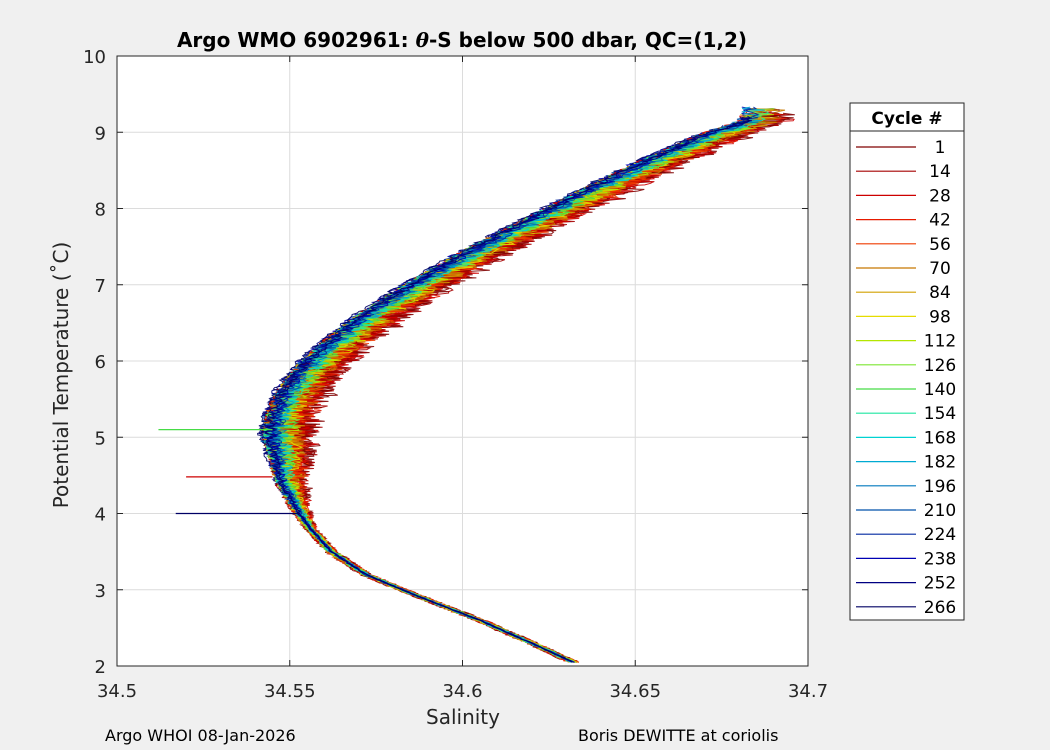 The image size is (1050, 750). What do you see at coordinates (940, 148) in the screenshot?
I see `legend-label: 1` at bounding box center [940, 148].